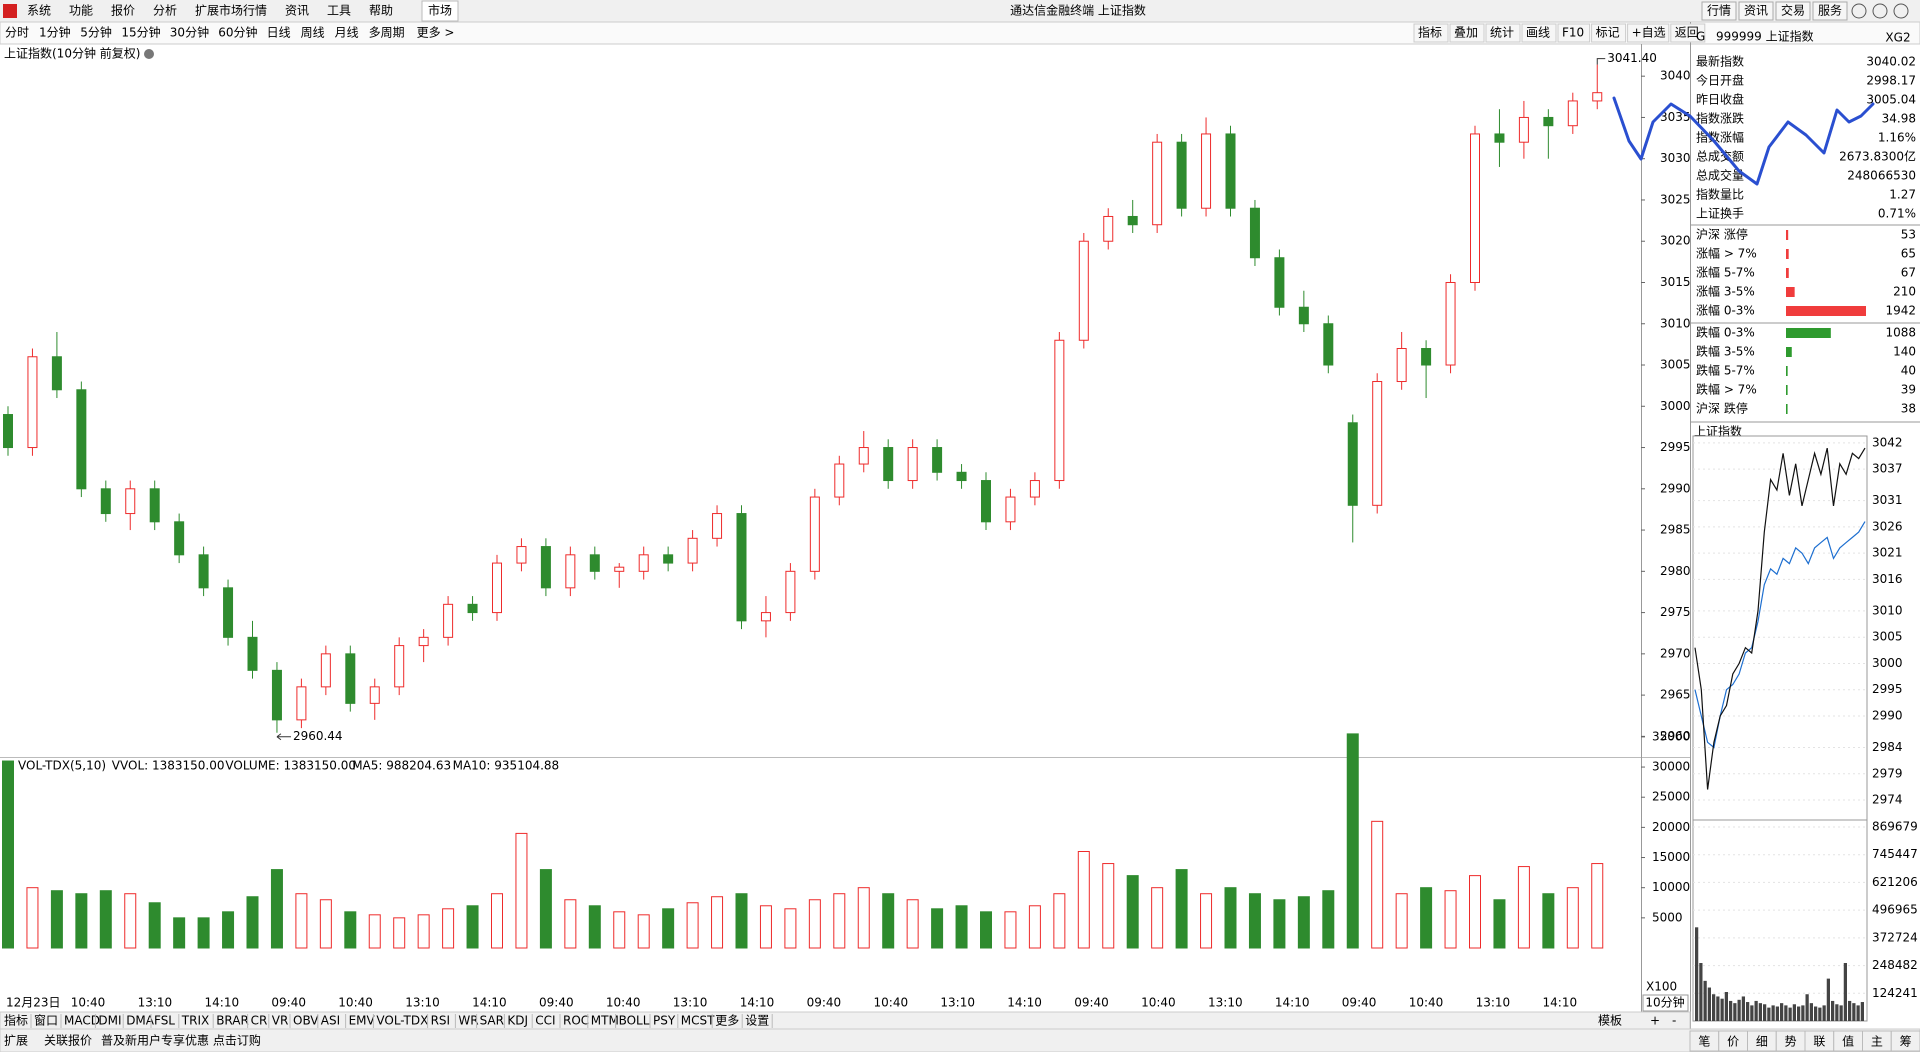 This screenshot has height=1052, width=1920. What do you see at coordinates (232, 1021) in the screenshot?
I see `indicator-tab: BRAR` at bounding box center [232, 1021].